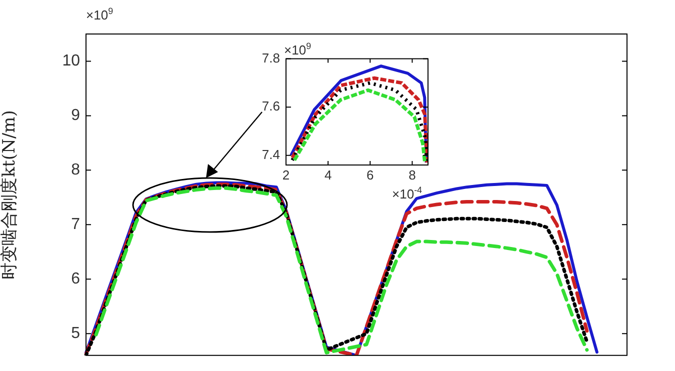 Image resolution: width=675 pixels, height=371 pixels. What do you see at coordinates (370, 174) in the screenshot?
I see `x-tick-label: 6` at bounding box center [370, 174].